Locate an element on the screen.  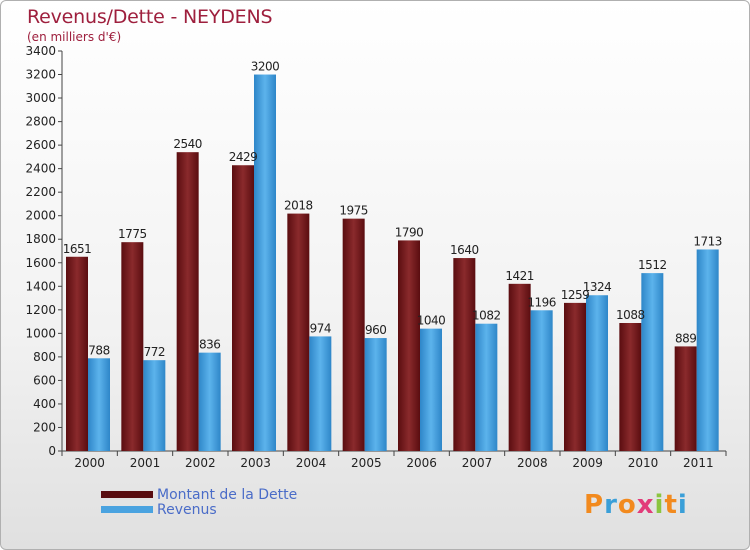
data-label: 1640 is located at coordinates (464, 250).